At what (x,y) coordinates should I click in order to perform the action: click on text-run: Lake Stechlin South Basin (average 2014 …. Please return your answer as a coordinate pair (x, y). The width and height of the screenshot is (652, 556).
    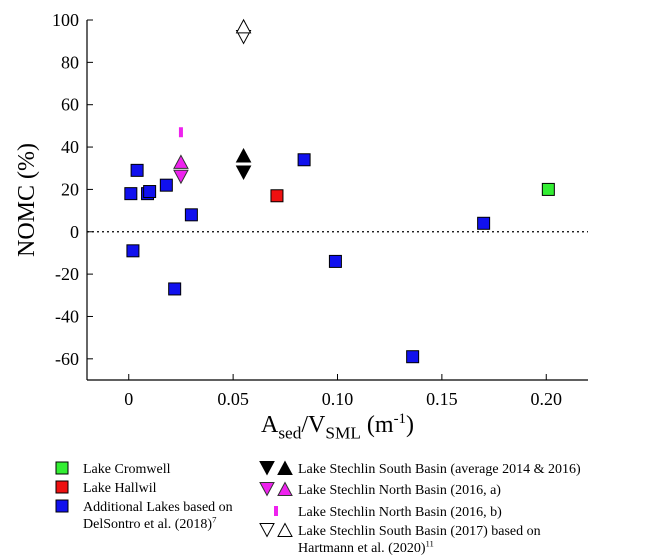
    Looking at the image, I should click on (439, 469).